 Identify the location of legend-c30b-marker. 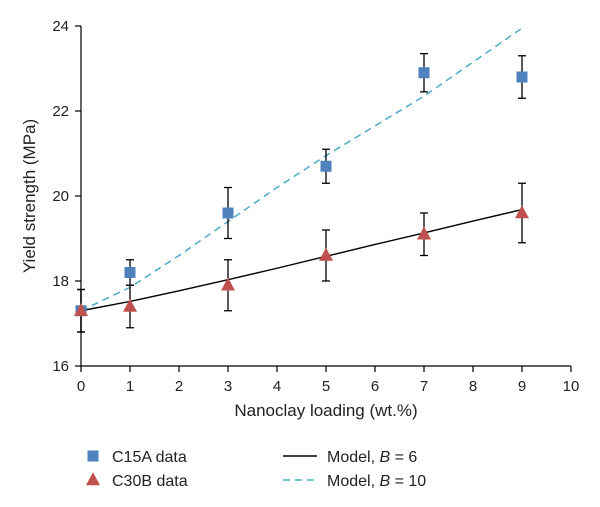
(93, 479).